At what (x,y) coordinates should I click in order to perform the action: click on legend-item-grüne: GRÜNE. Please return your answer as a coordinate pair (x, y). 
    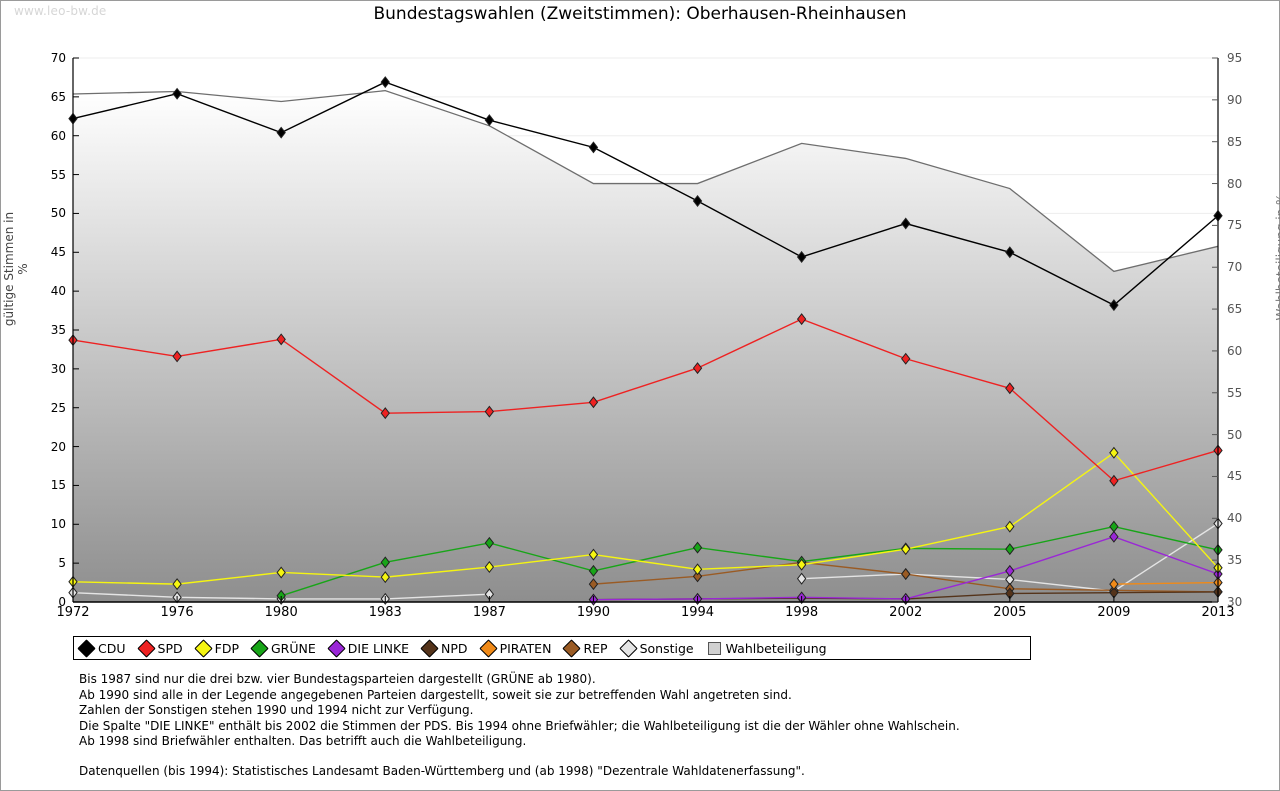
    Looking at the image, I should click on (283, 648).